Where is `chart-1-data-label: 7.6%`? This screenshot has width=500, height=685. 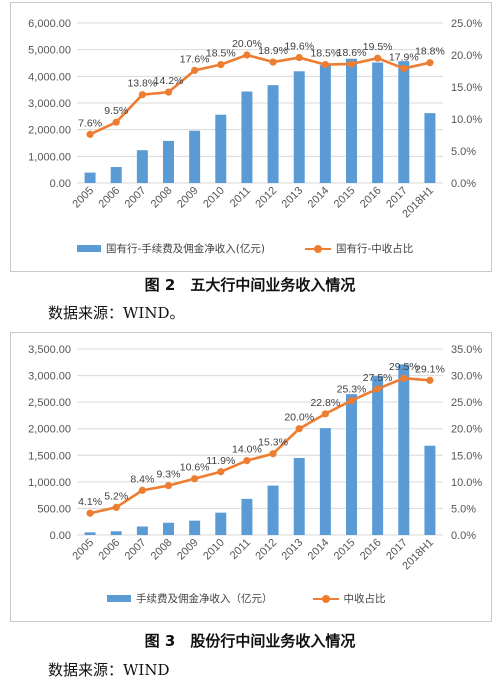
chart-1-data-label: 7.6% is located at coordinates (90, 123).